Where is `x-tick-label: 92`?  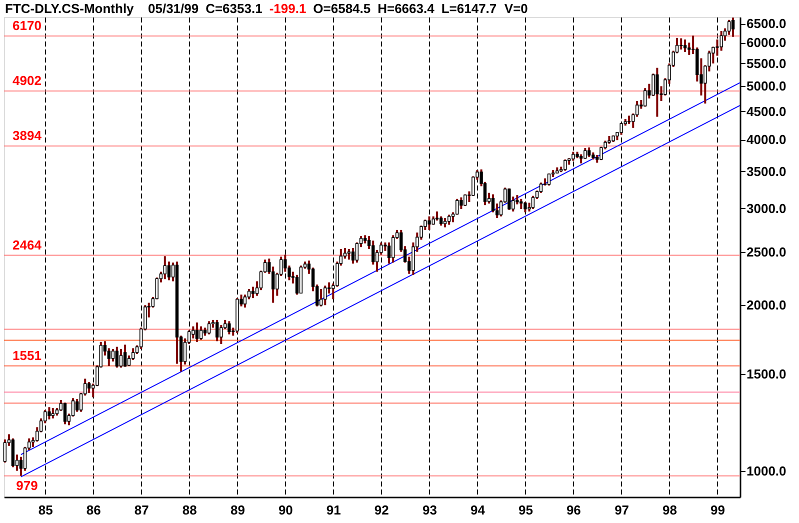 x-tick-label: 92 is located at coordinates (381, 510).